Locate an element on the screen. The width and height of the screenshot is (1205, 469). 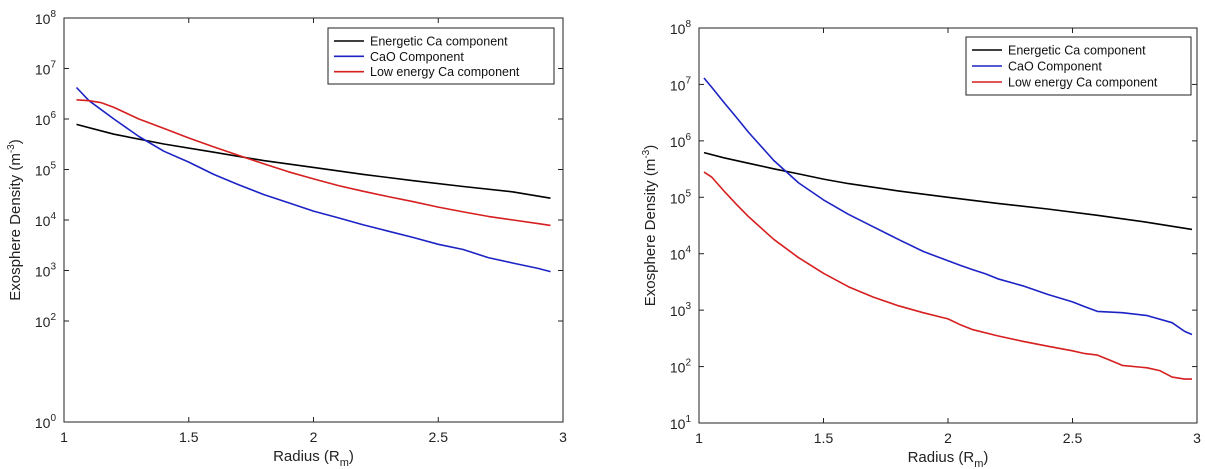
y-tick-label: 10¹ is located at coordinates (681, 423).